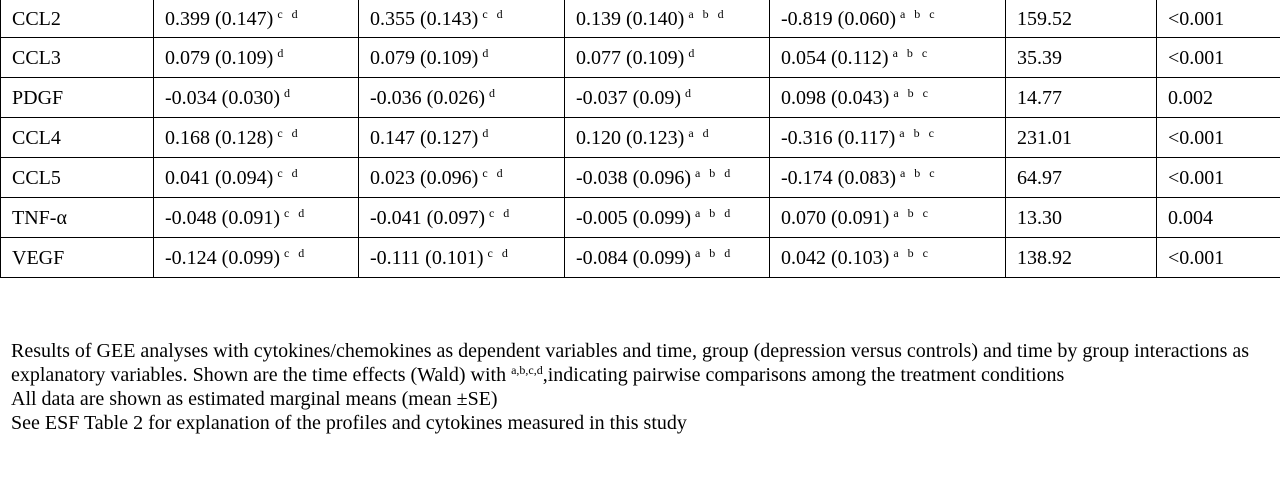 Image resolution: width=1280 pixels, height=479 pixels. Describe the element at coordinates (838, 177) in the screenshot. I see `mean-se-value: -0.174 (0.083)` at that location.